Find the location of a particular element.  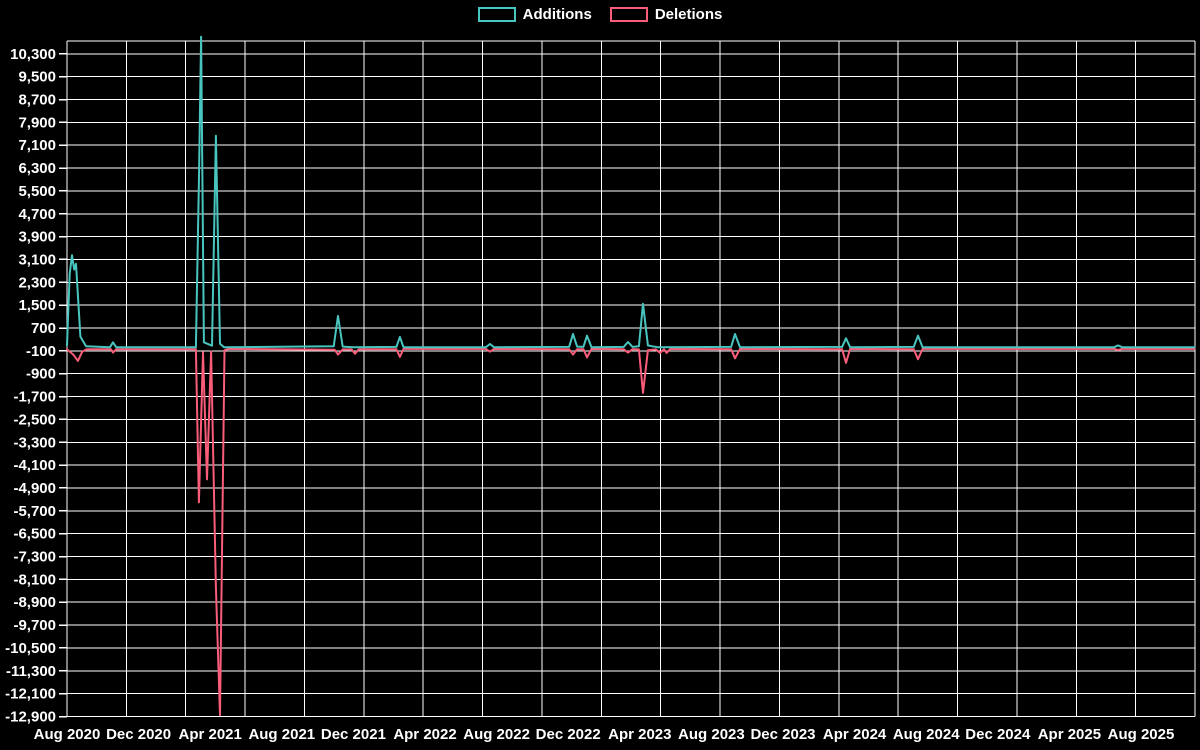

y-tick-label: -9,700 is located at coordinates (34, 625).